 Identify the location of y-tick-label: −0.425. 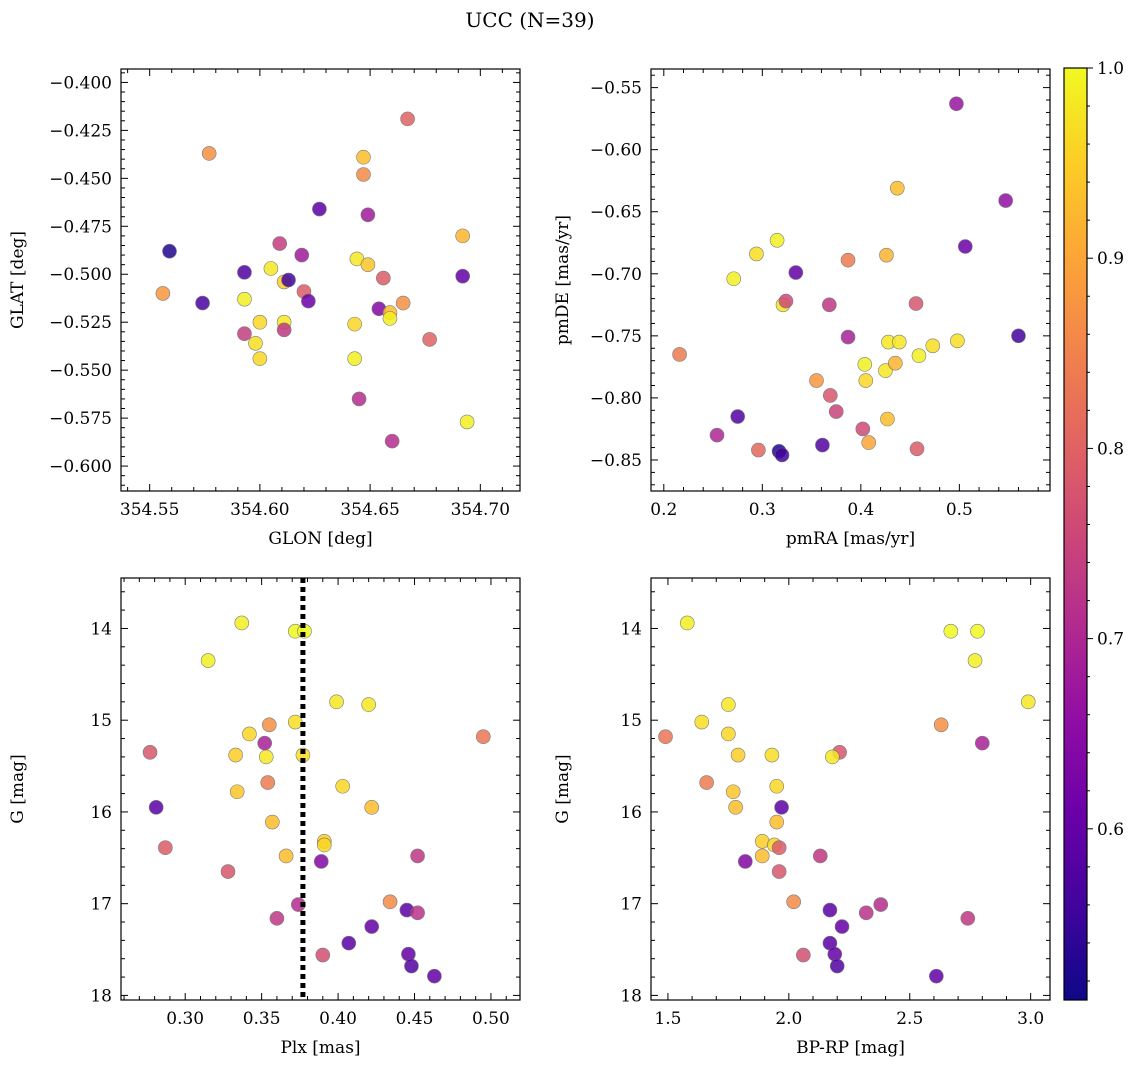
(80, 131).